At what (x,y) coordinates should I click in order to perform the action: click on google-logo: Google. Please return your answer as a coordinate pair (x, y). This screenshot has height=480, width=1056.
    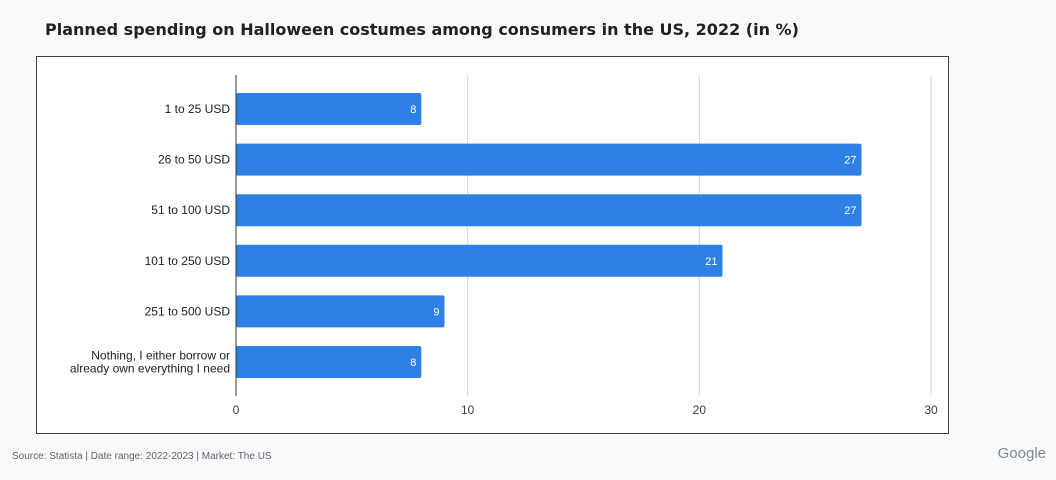
    Looking at the image, I should click on (1021, 453).